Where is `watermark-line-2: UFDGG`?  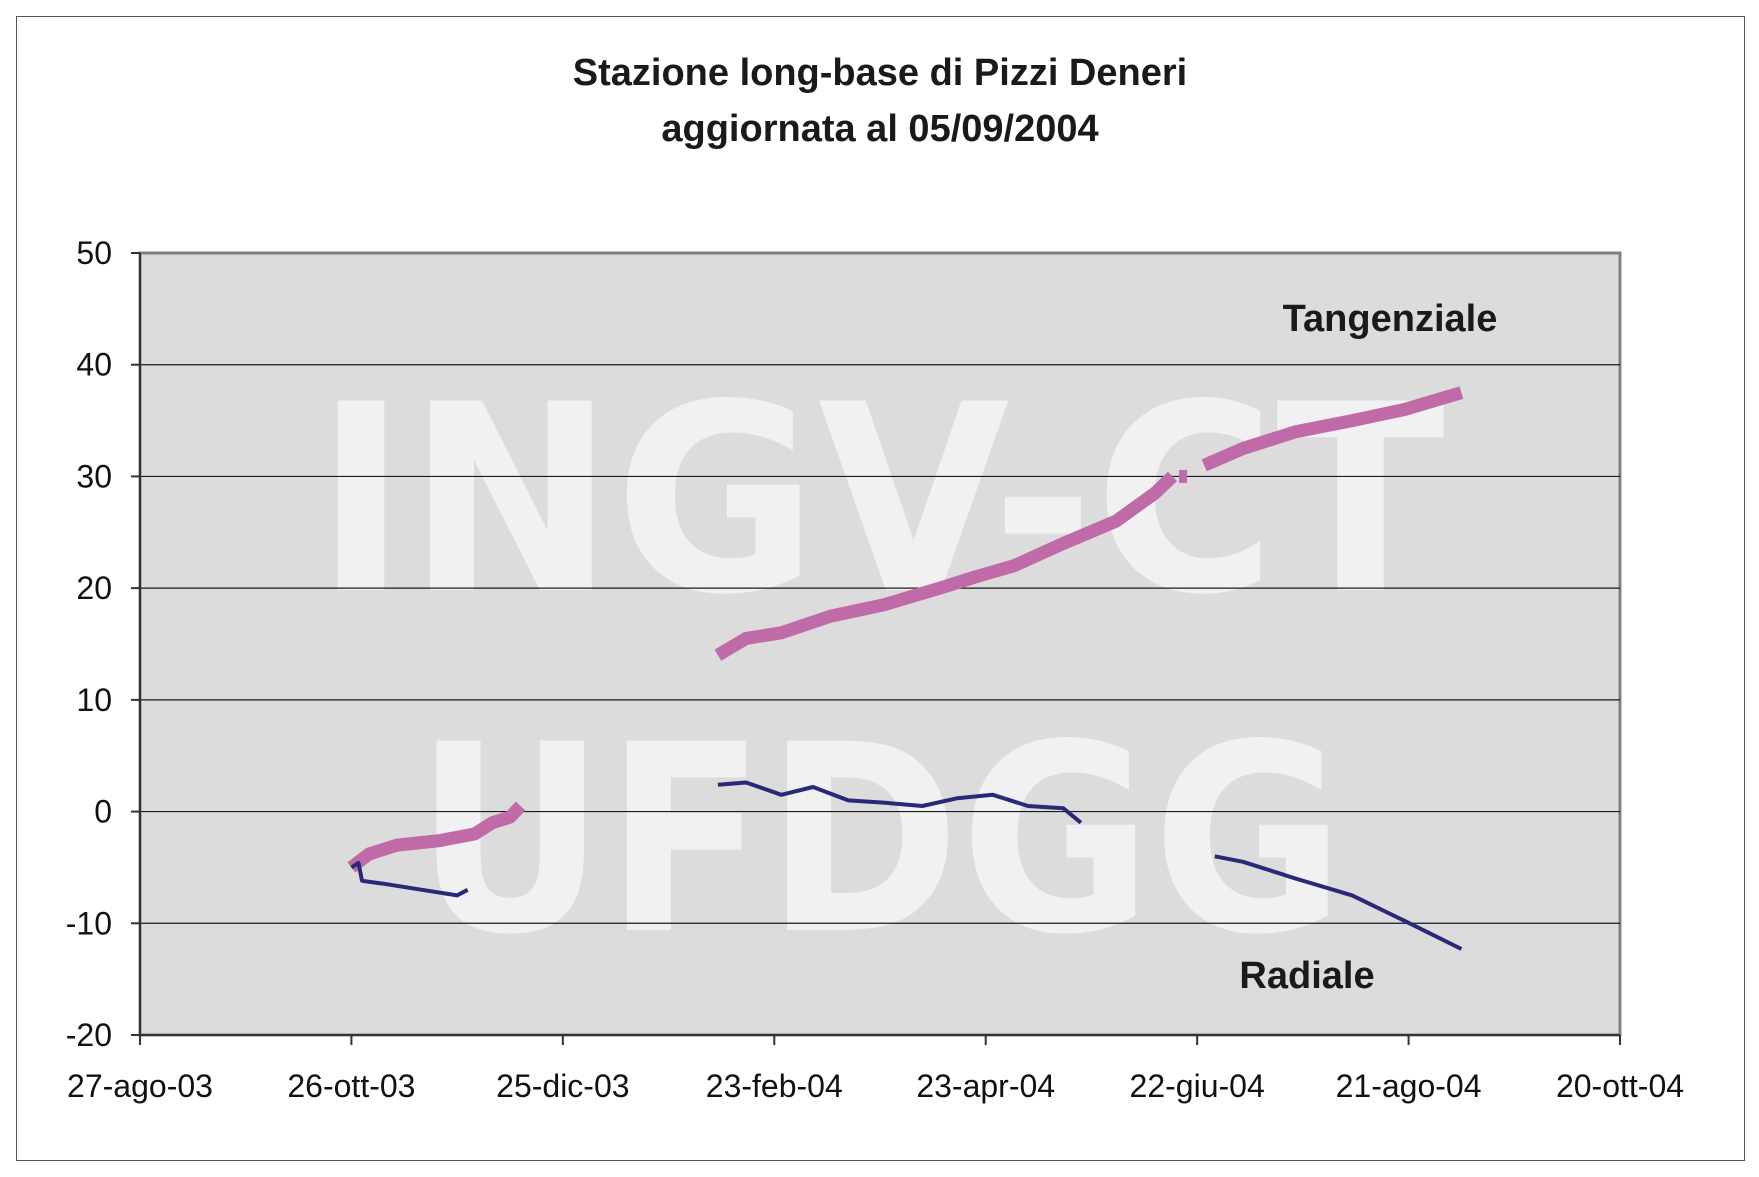 watermark-line-2: UFDGG is located at coordinates (880, 841).